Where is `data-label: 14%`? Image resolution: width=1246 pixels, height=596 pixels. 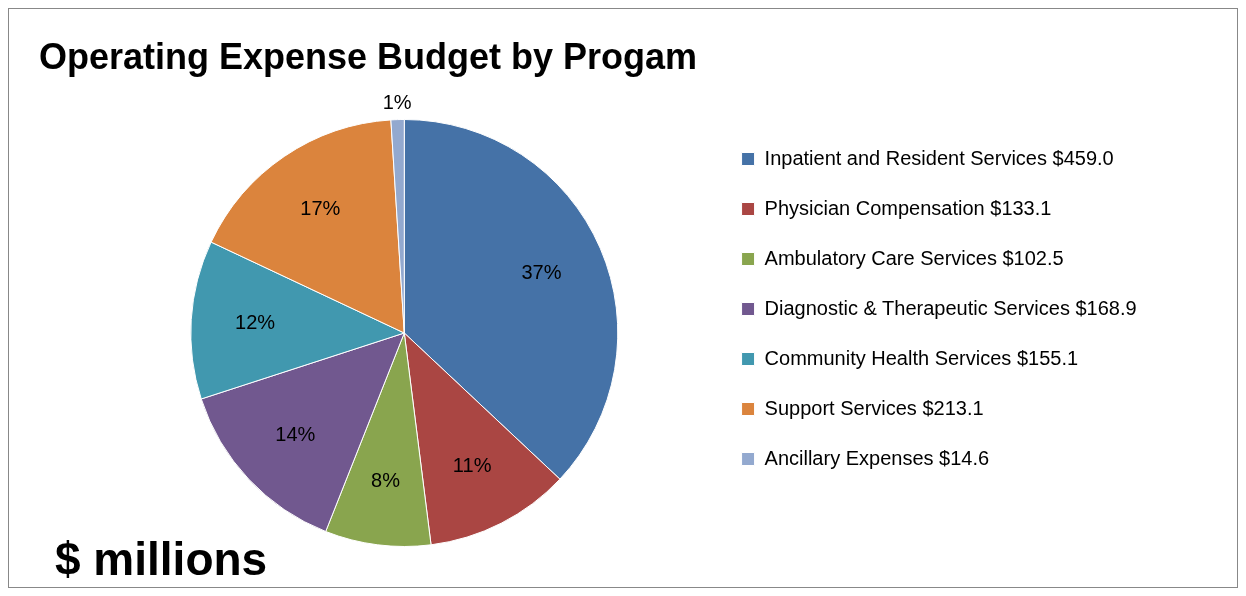 data-label: 14% is located at coordinates (295, 433).